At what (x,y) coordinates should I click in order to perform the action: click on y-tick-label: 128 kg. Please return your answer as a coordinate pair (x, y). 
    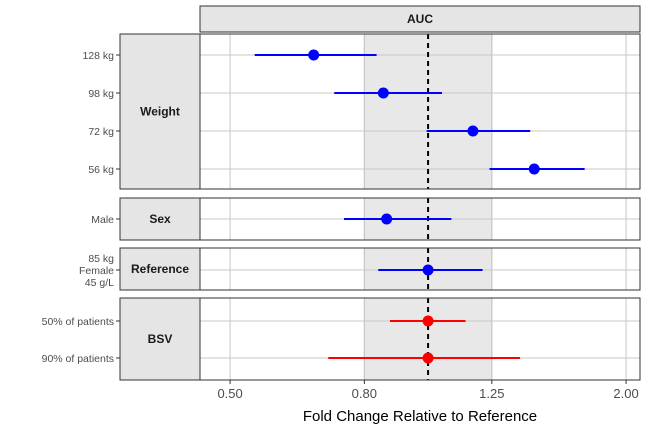
    Looking at the image, I should click on (98, 56).